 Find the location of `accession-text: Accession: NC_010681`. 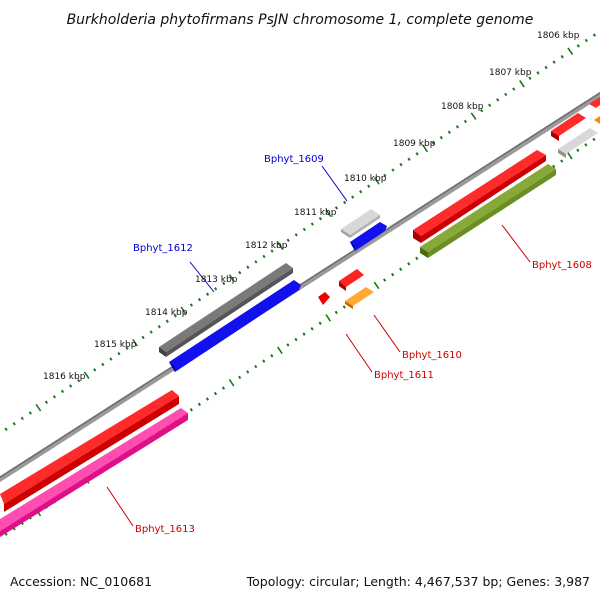

accession-text: Accession: NC_010681 is located at coordinates (81, 581).